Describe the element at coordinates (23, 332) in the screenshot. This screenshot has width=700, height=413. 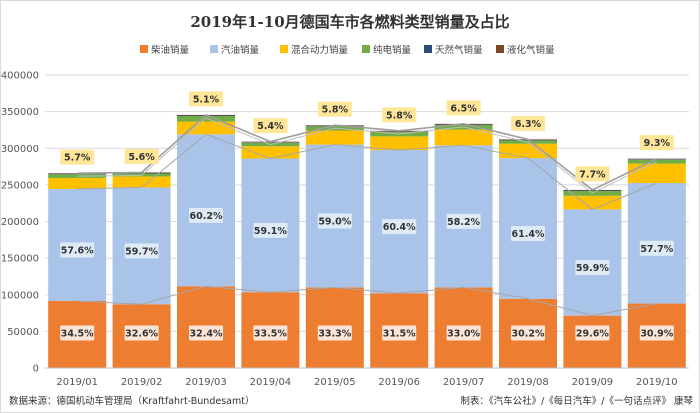
I see `y-tick-label: 50000` at that location.